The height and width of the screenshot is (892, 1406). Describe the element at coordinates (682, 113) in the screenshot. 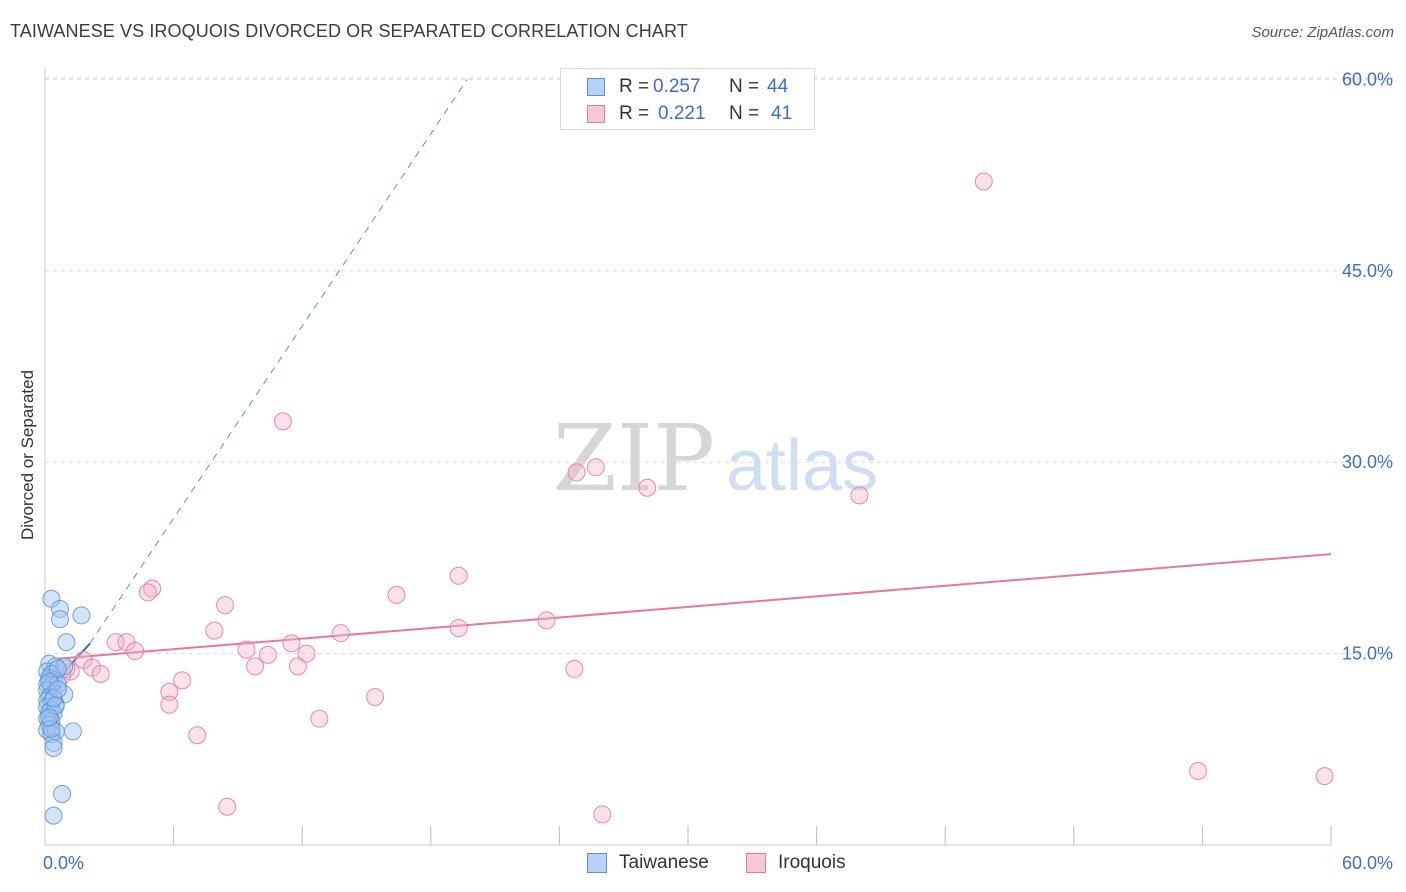

I see `iroquois-r-value: 0.221` at that location.